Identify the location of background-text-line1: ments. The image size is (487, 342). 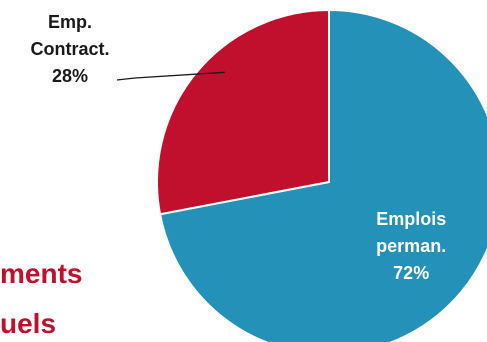
(41, 273).